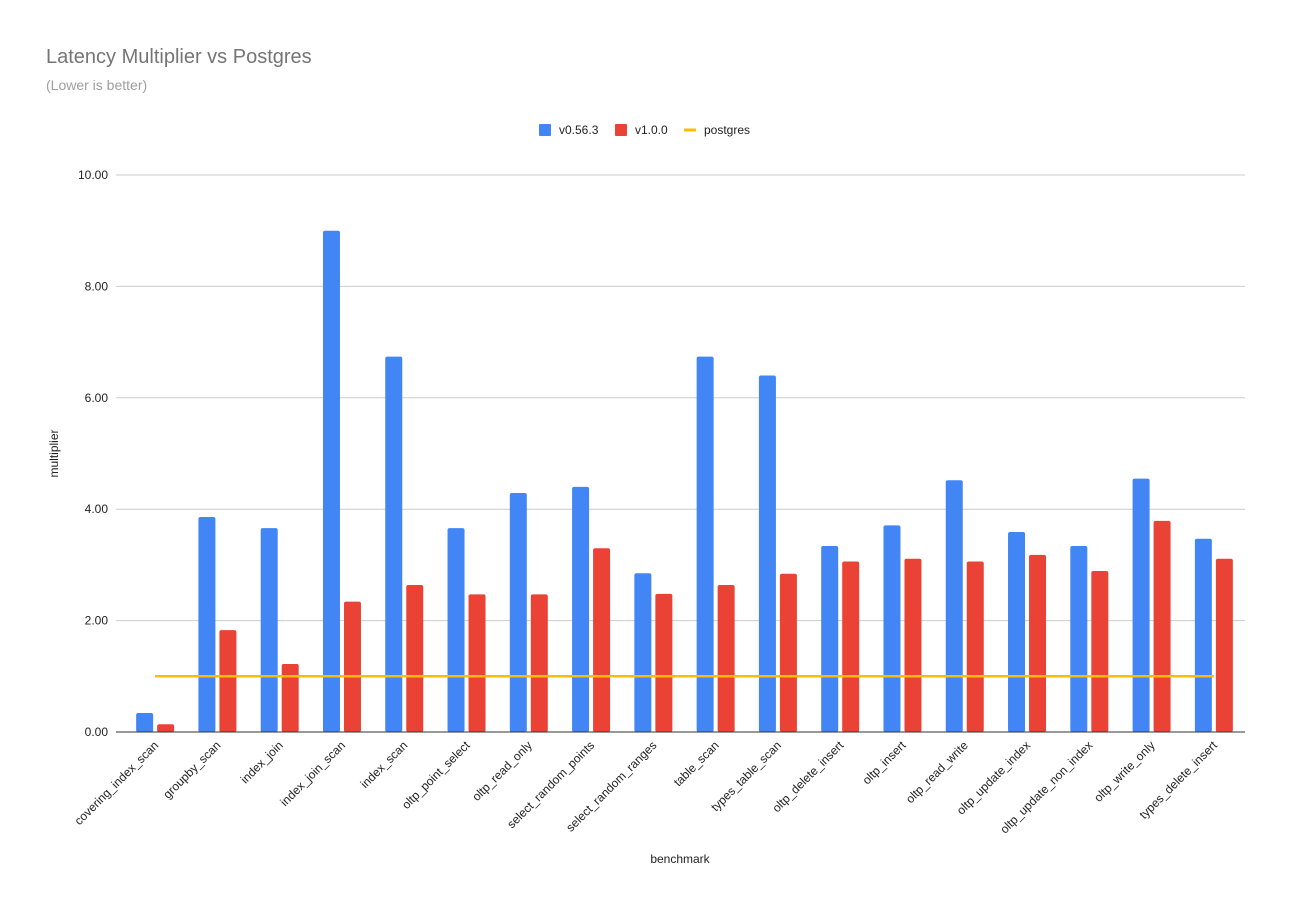 The width and height of the screenshot is (1290, 913). I want to click on bar-v1.0.0-oltp_delete_insert, so click(851, 646).